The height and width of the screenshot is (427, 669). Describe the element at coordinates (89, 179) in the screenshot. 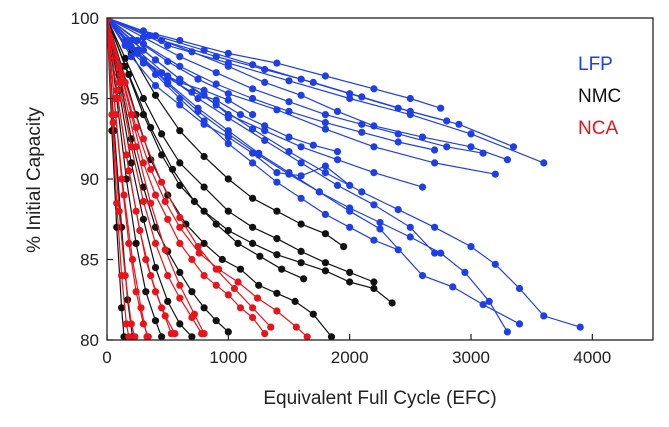

I see `y-tick-label: 90` at that location.